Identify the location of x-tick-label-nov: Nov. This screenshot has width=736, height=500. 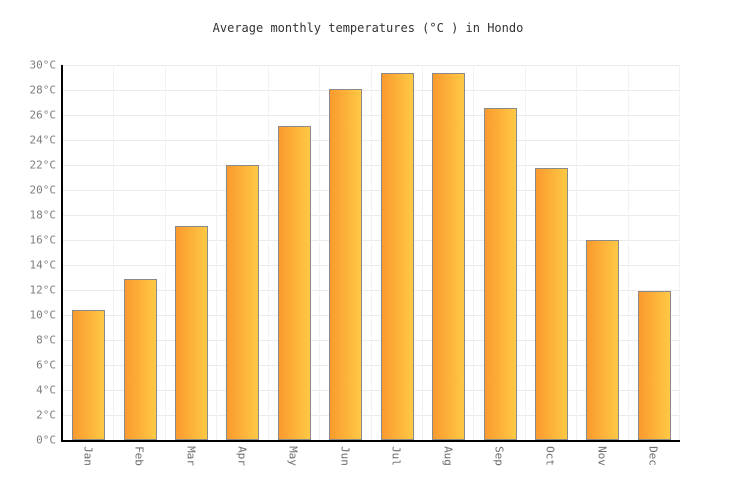
(602, 456).